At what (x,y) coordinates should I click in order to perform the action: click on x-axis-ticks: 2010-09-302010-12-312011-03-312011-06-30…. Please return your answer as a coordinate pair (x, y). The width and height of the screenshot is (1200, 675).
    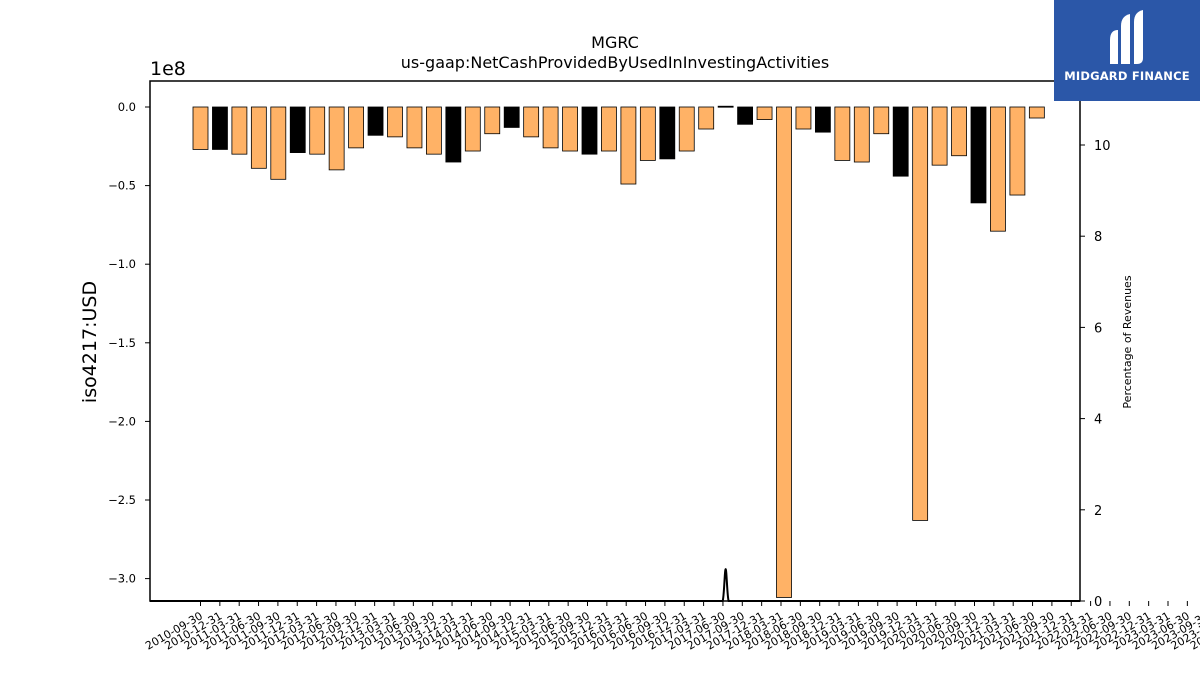
    Looking at the image, I should click on (671, 627).